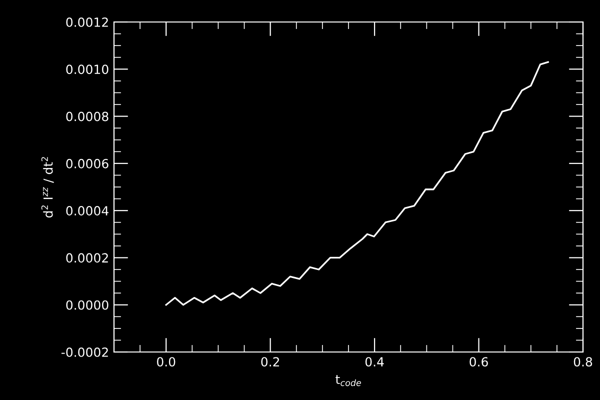 The height and width of the screenshot is (400, 600). Describe the element at coordinates (87, 305) in the screenshot. I see `y-tick-label: 0.0000` at that location.